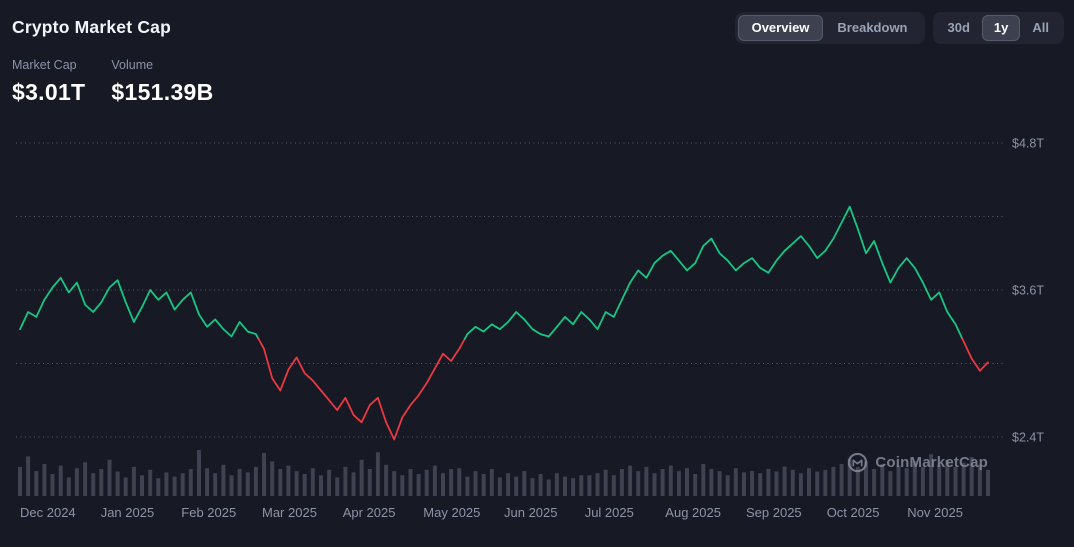 The height and width of the screenshot is (547, 1074). What do you see at coordinates (1028, 291) in the screenshot?
I see `y-axis-label: $3.6T` at bounding box center [1028, 291].